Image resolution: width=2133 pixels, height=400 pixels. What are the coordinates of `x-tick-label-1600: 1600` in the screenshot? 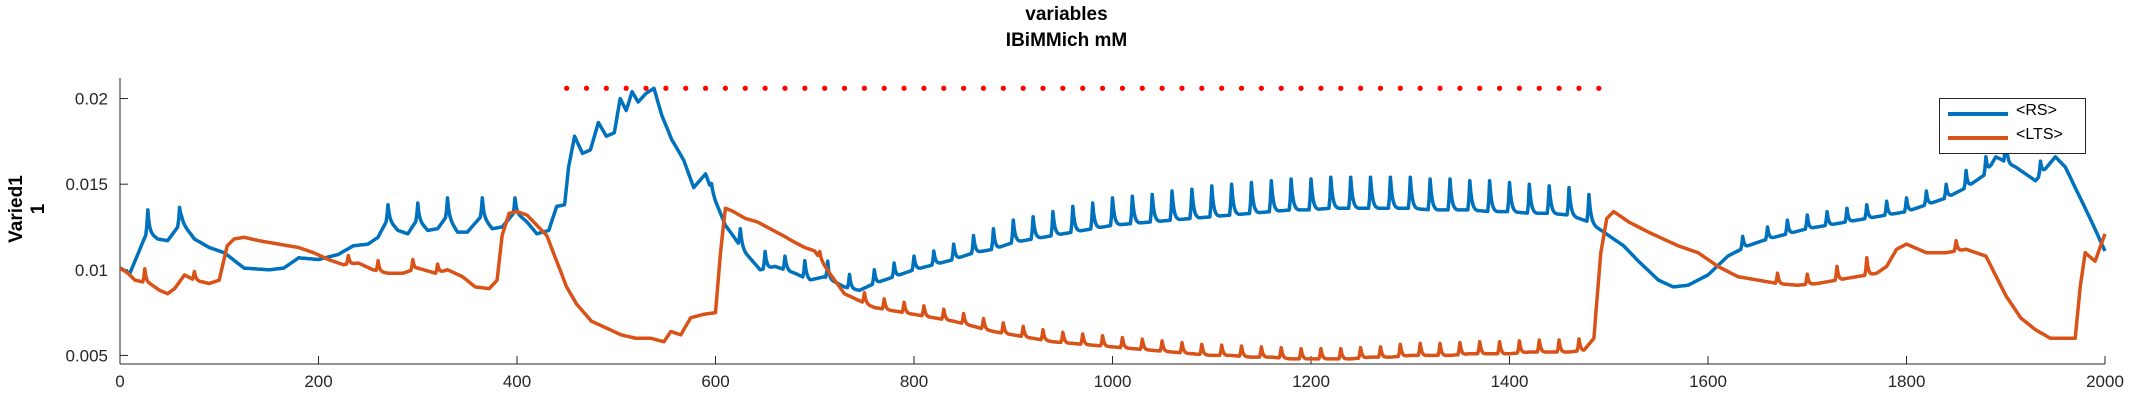 It's located at (1708, 381).